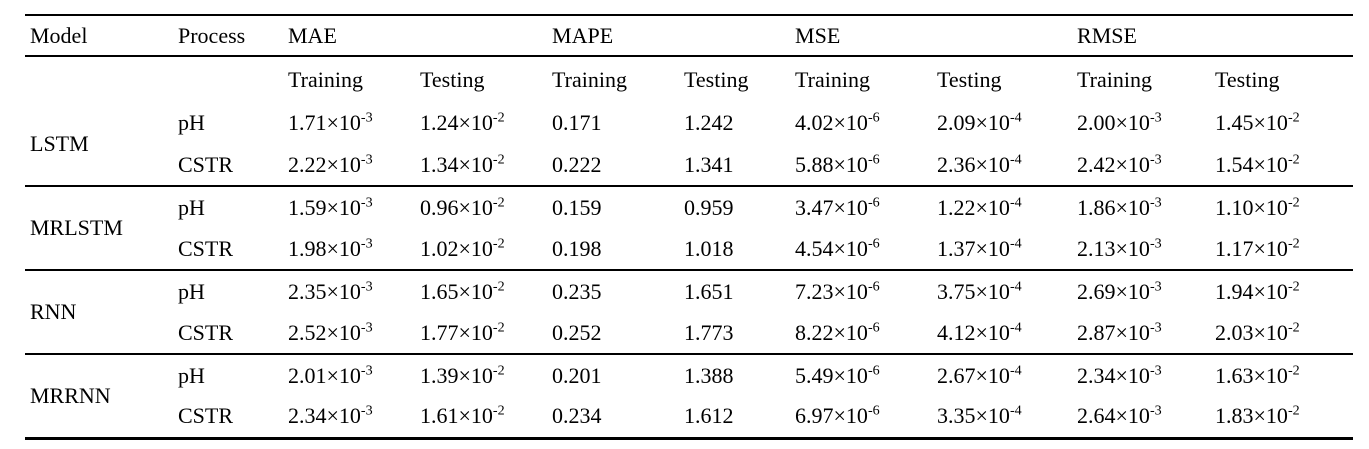 Image resolution: width=1369 pixels, height=449 pixels. I want to click on metric-value-cell: 2.42×10⁻³, so click(1141, 165).